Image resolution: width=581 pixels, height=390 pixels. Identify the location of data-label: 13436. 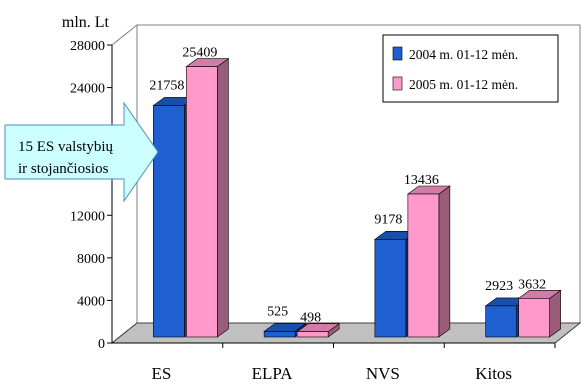
(421, 180).